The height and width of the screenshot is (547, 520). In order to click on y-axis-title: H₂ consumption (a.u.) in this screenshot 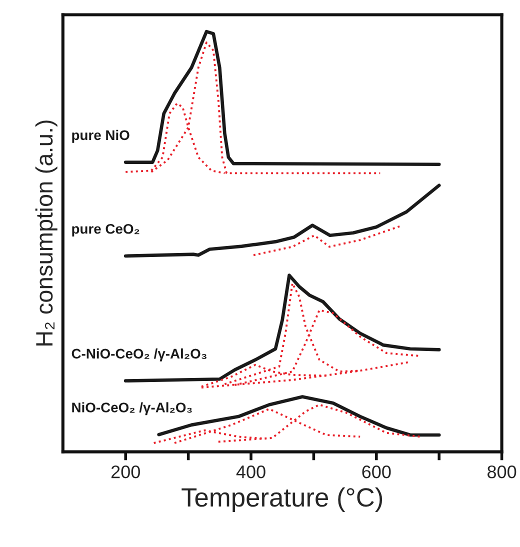, I will do `click(46, 233)`.